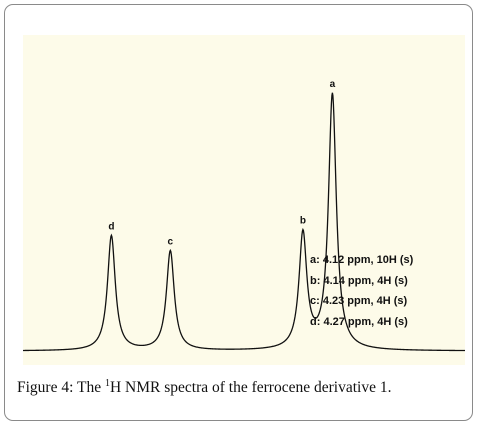  I want to click on caption-prefix: Figure 4:, so click(45, 387).